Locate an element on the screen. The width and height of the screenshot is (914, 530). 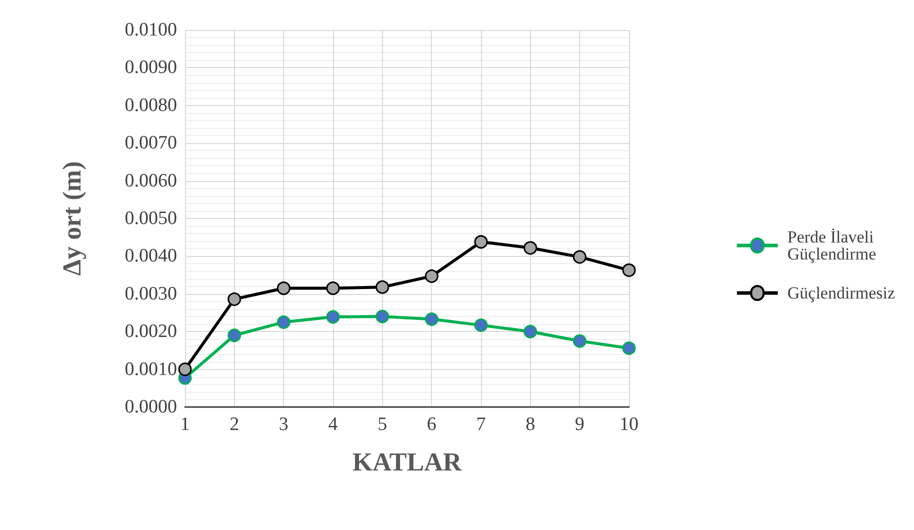
y-tick-label: 0.0010 is located at coordinates (150, 369).